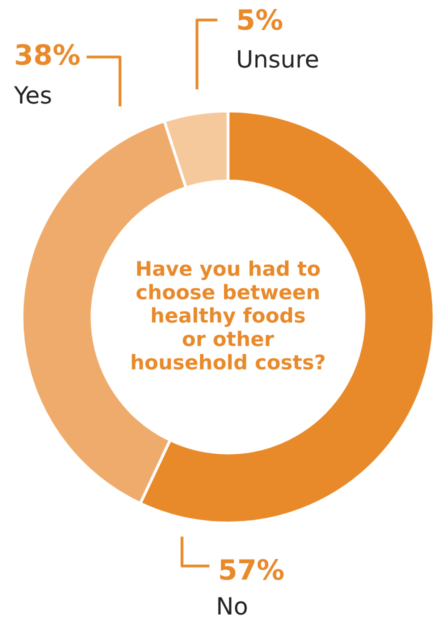 Image resolution: width=437 pixels, height=620 pixels. I want to click on text: Have you had to choose between healthy foods or other household costs?, so click(228, 315).